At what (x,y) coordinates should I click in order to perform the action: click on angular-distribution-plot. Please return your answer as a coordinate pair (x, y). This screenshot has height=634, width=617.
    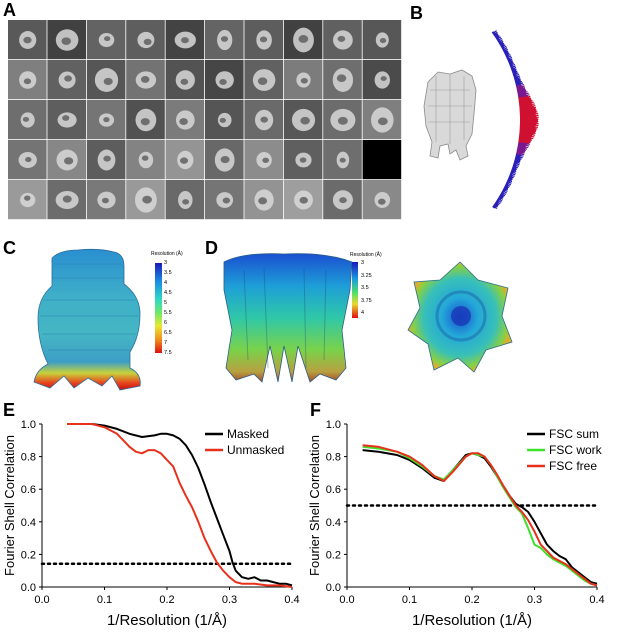
    Looking at the image, I should click on (481, 120).